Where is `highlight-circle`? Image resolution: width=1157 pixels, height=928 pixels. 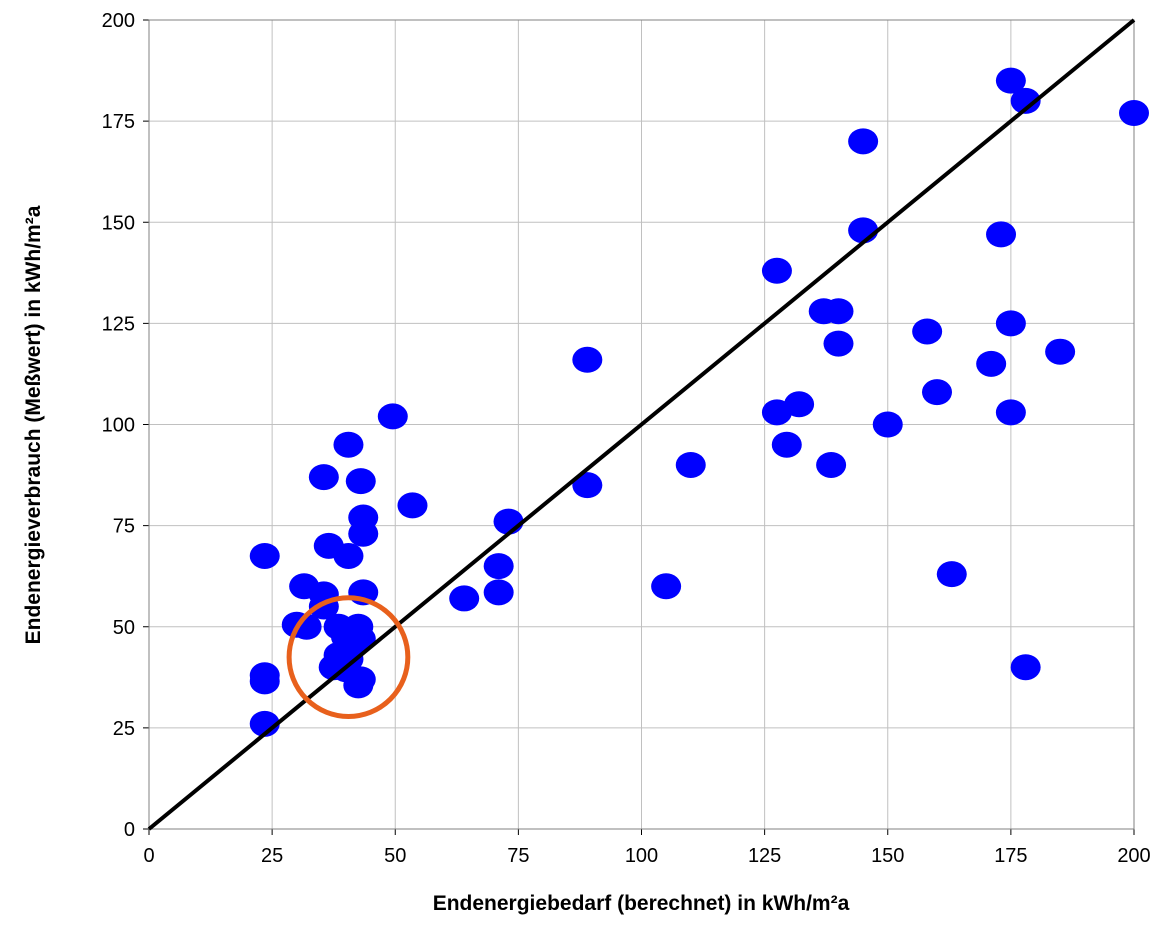
highlight-circle is located at coordinates (348, 657).